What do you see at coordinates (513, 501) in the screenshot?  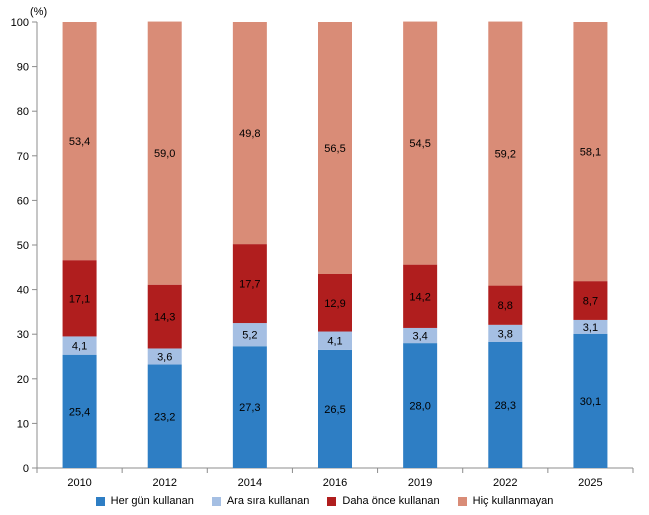 I see `legend-label: Hiç kullanmayan` at bounding box center [513, 501].